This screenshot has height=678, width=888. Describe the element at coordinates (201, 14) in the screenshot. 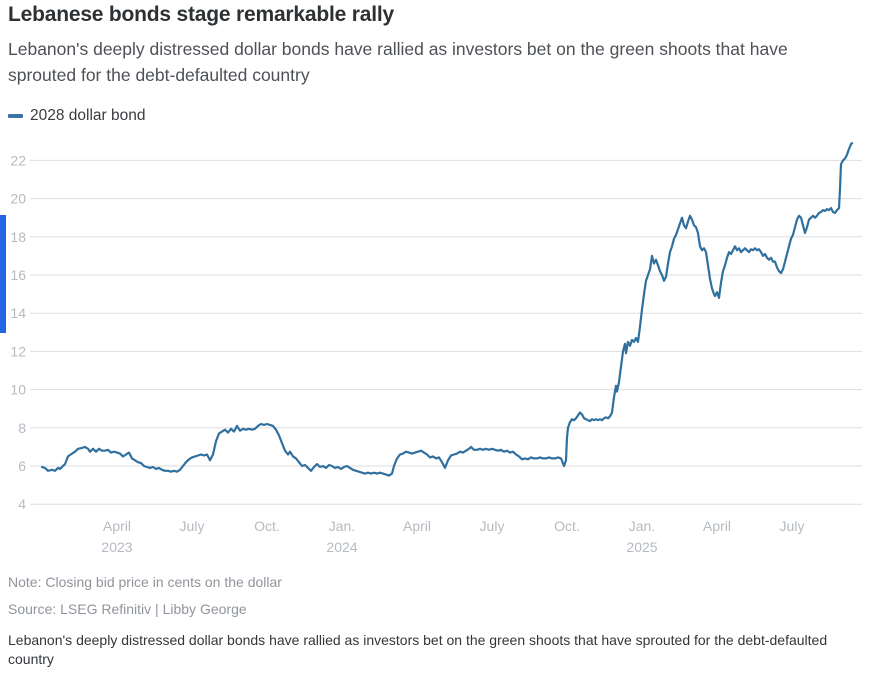

I see `page-title: Lebanese bonds stage remarkable rally` at that location.